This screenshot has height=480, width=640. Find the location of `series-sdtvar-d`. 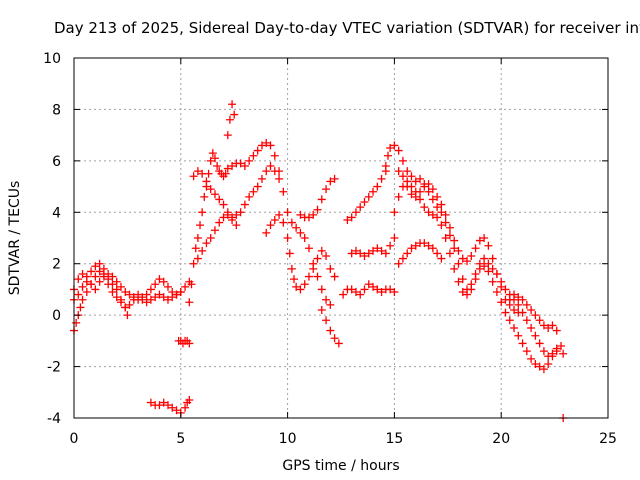

series-sdtvar-d is located at coordinates (170, 406).